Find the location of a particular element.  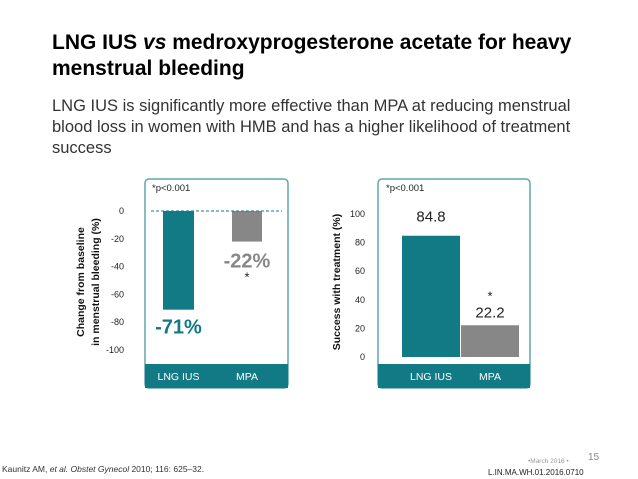

chart2-y-tick-label: 80 is located at coordinates (360, 243).